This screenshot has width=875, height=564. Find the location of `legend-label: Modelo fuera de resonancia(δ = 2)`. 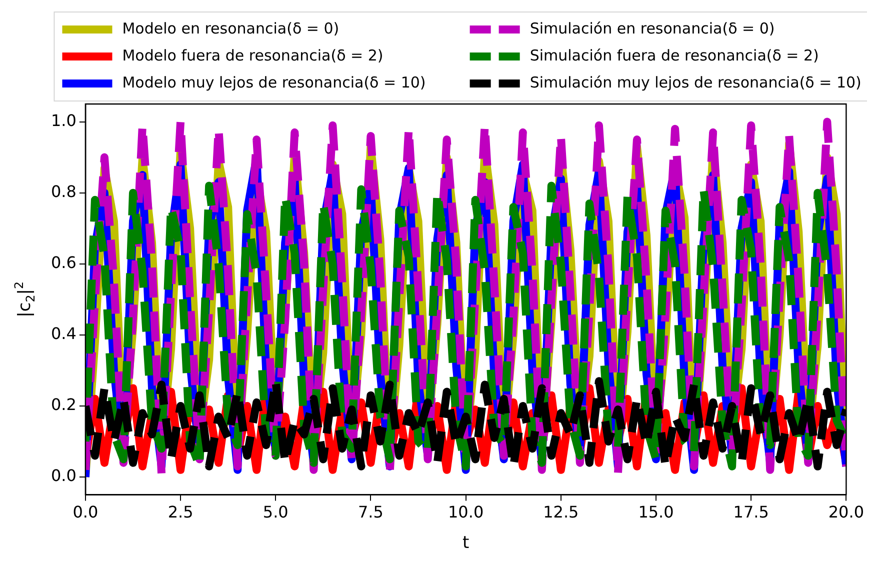

legend-label: Modelo fuera de resonancia(δ = 2) is located at coordinates (253, 55).